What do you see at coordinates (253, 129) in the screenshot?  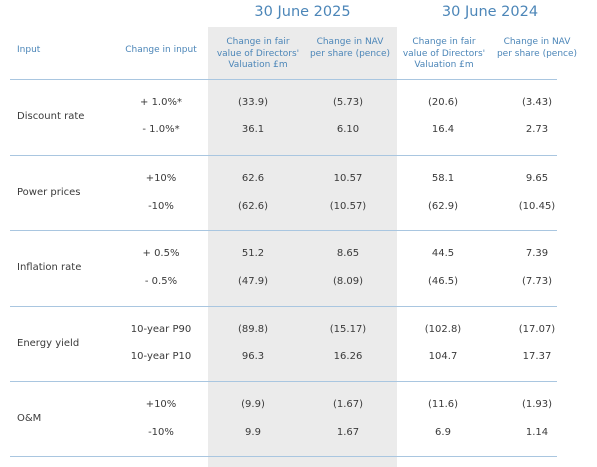 I see `fair-value-2025: 36.1` at bounding box center [253, 129].